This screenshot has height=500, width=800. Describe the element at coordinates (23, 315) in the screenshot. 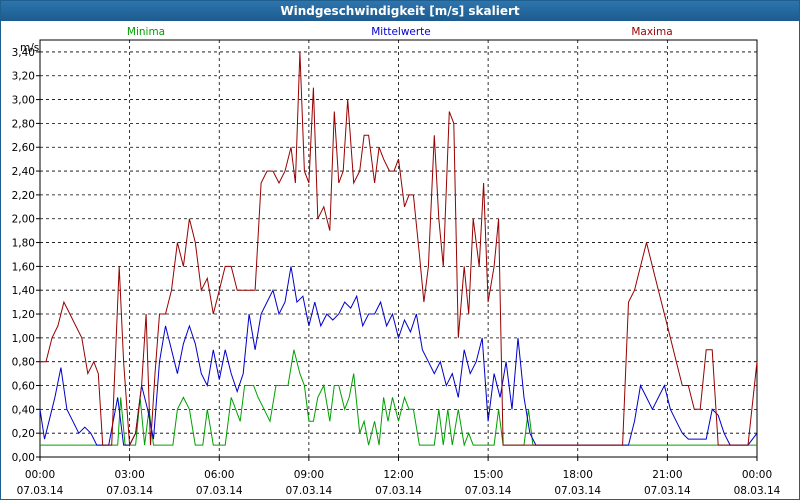

I see `y-tick-label: 1,20` at that location.